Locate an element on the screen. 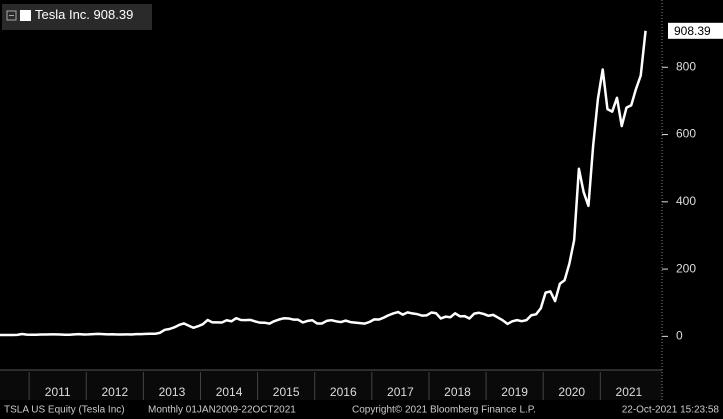  legend-swatch is located at coordinates (25, 15).